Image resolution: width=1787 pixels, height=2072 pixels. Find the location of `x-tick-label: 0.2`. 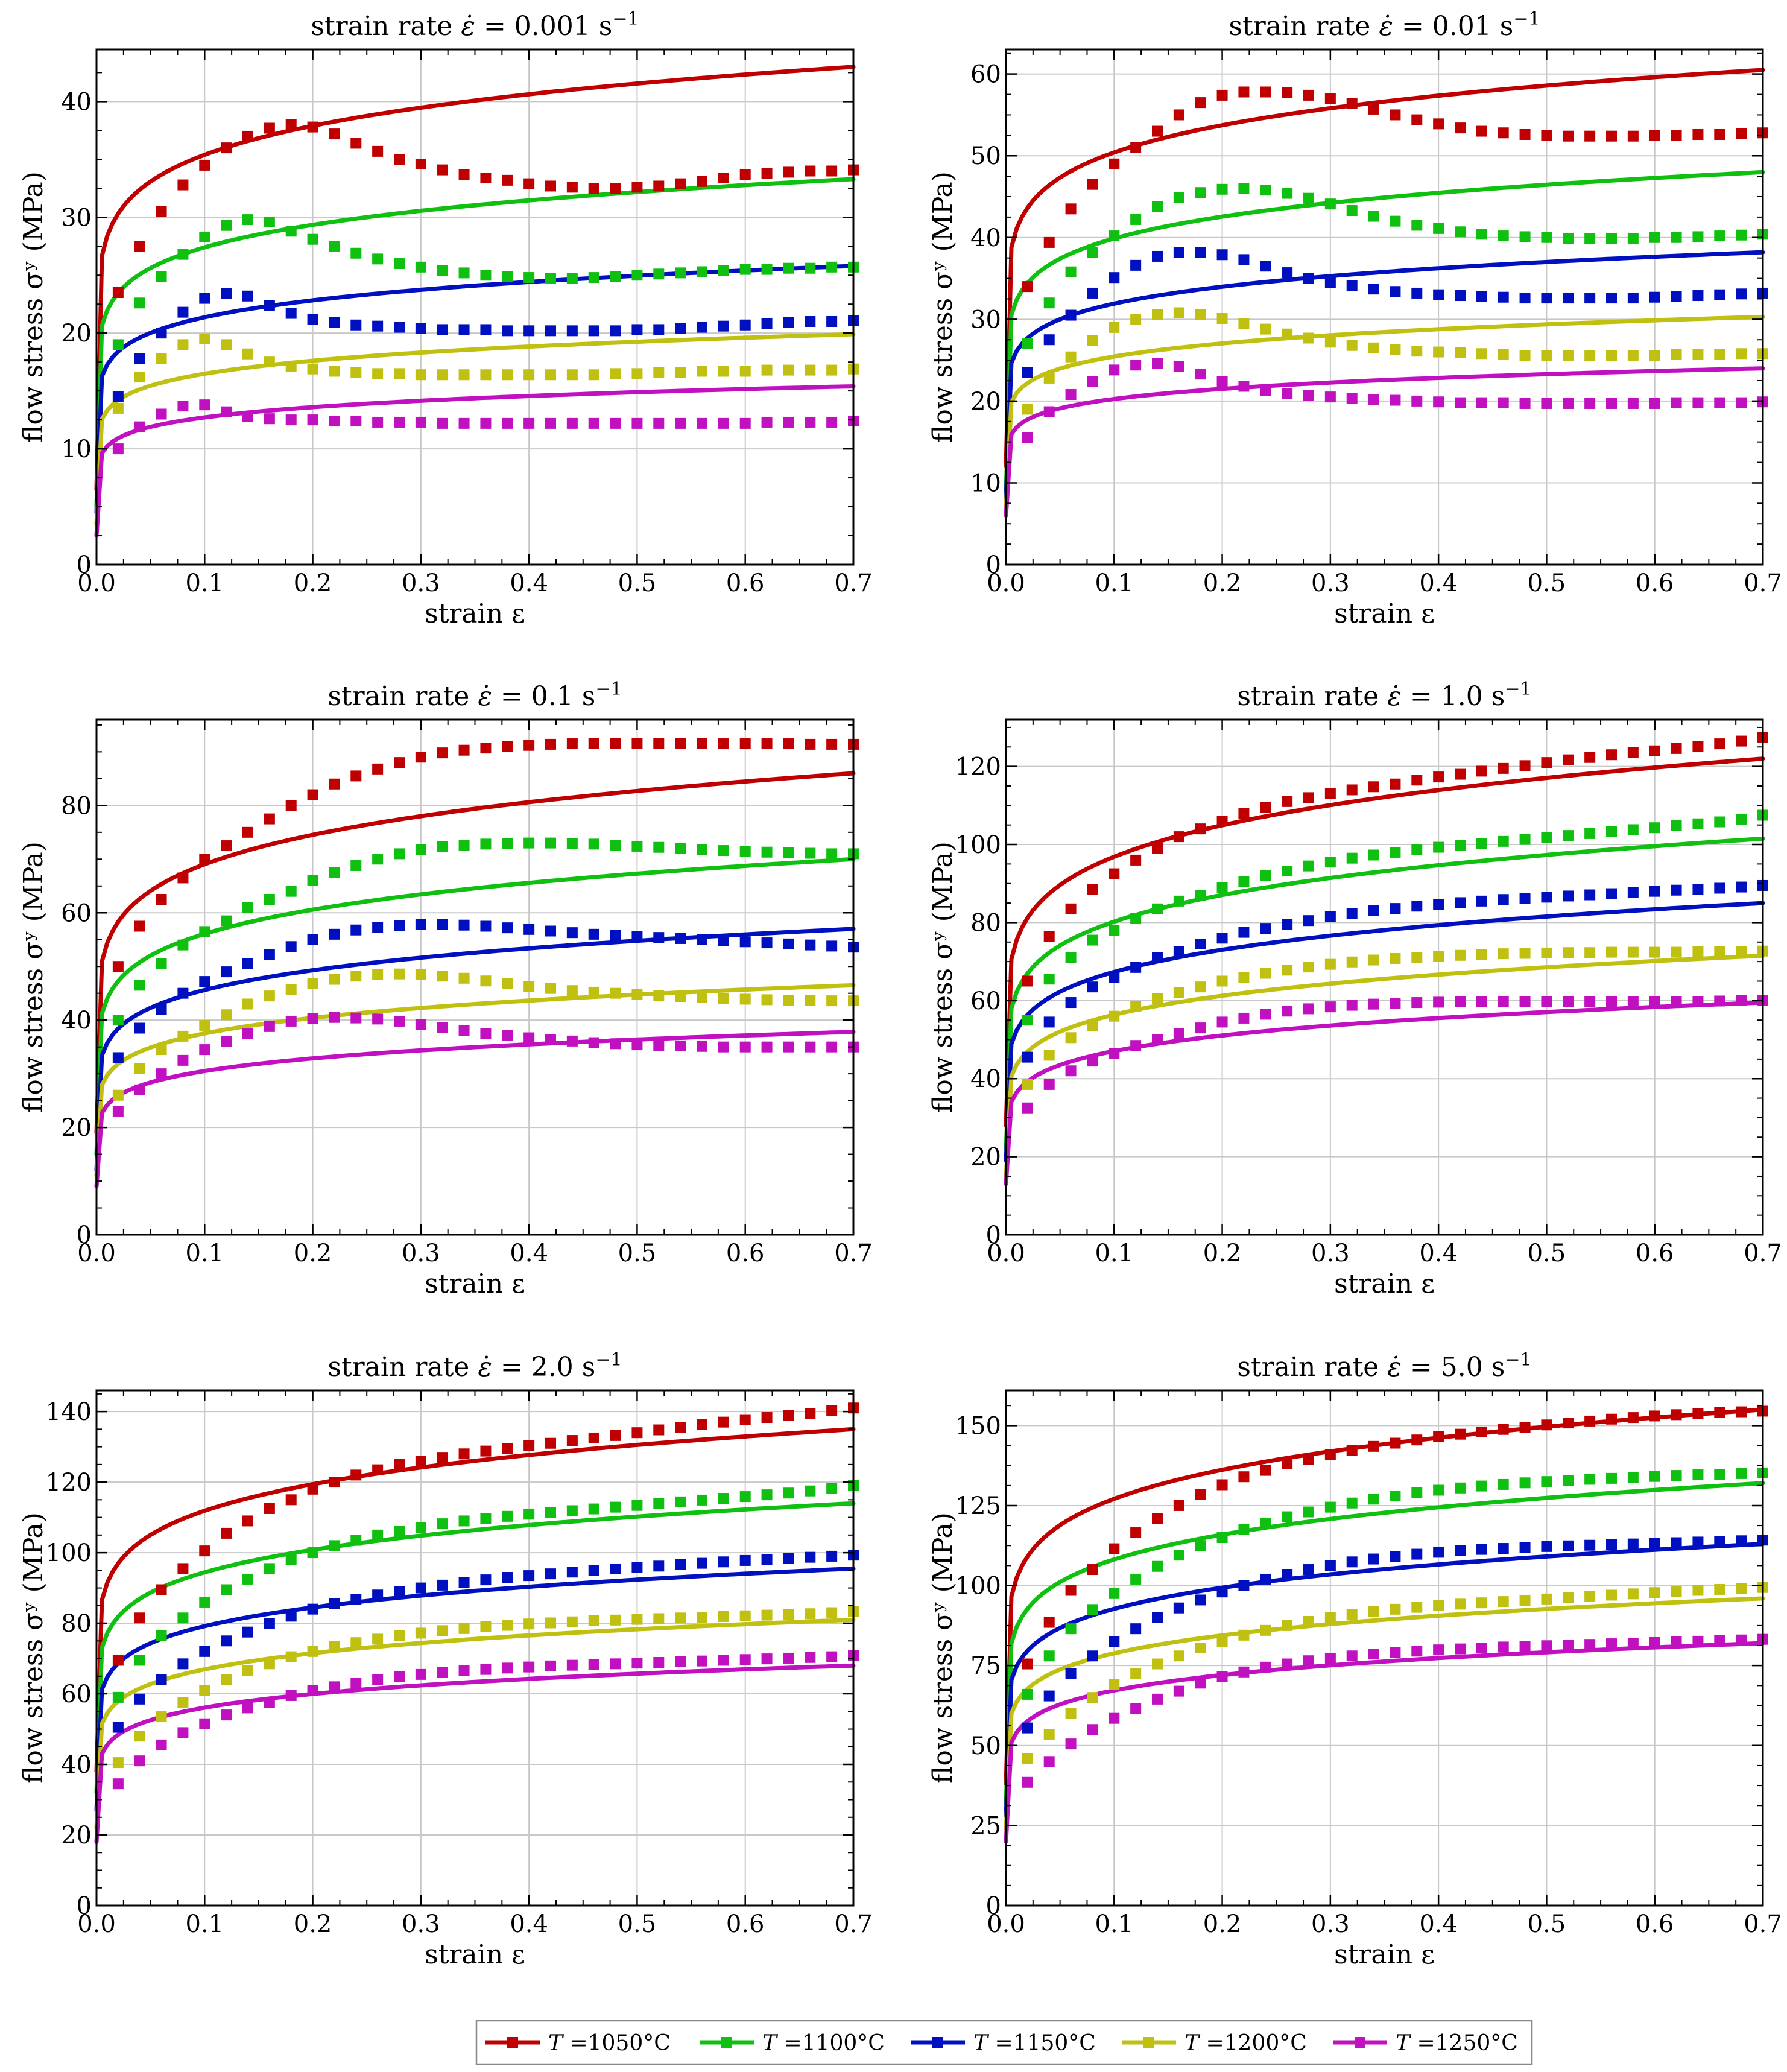

x-tick-label: 0.2 is located at coordinates (1222, 1924).